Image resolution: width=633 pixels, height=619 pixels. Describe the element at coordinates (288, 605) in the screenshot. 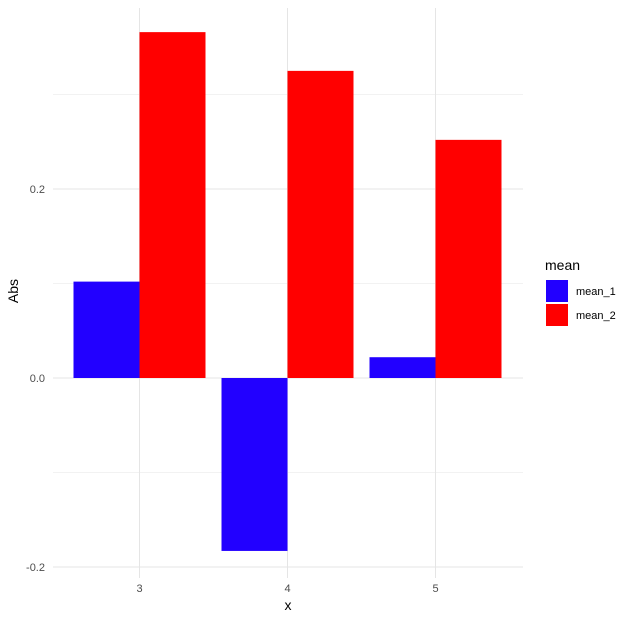

I see `x-axis-title: x` at that location.